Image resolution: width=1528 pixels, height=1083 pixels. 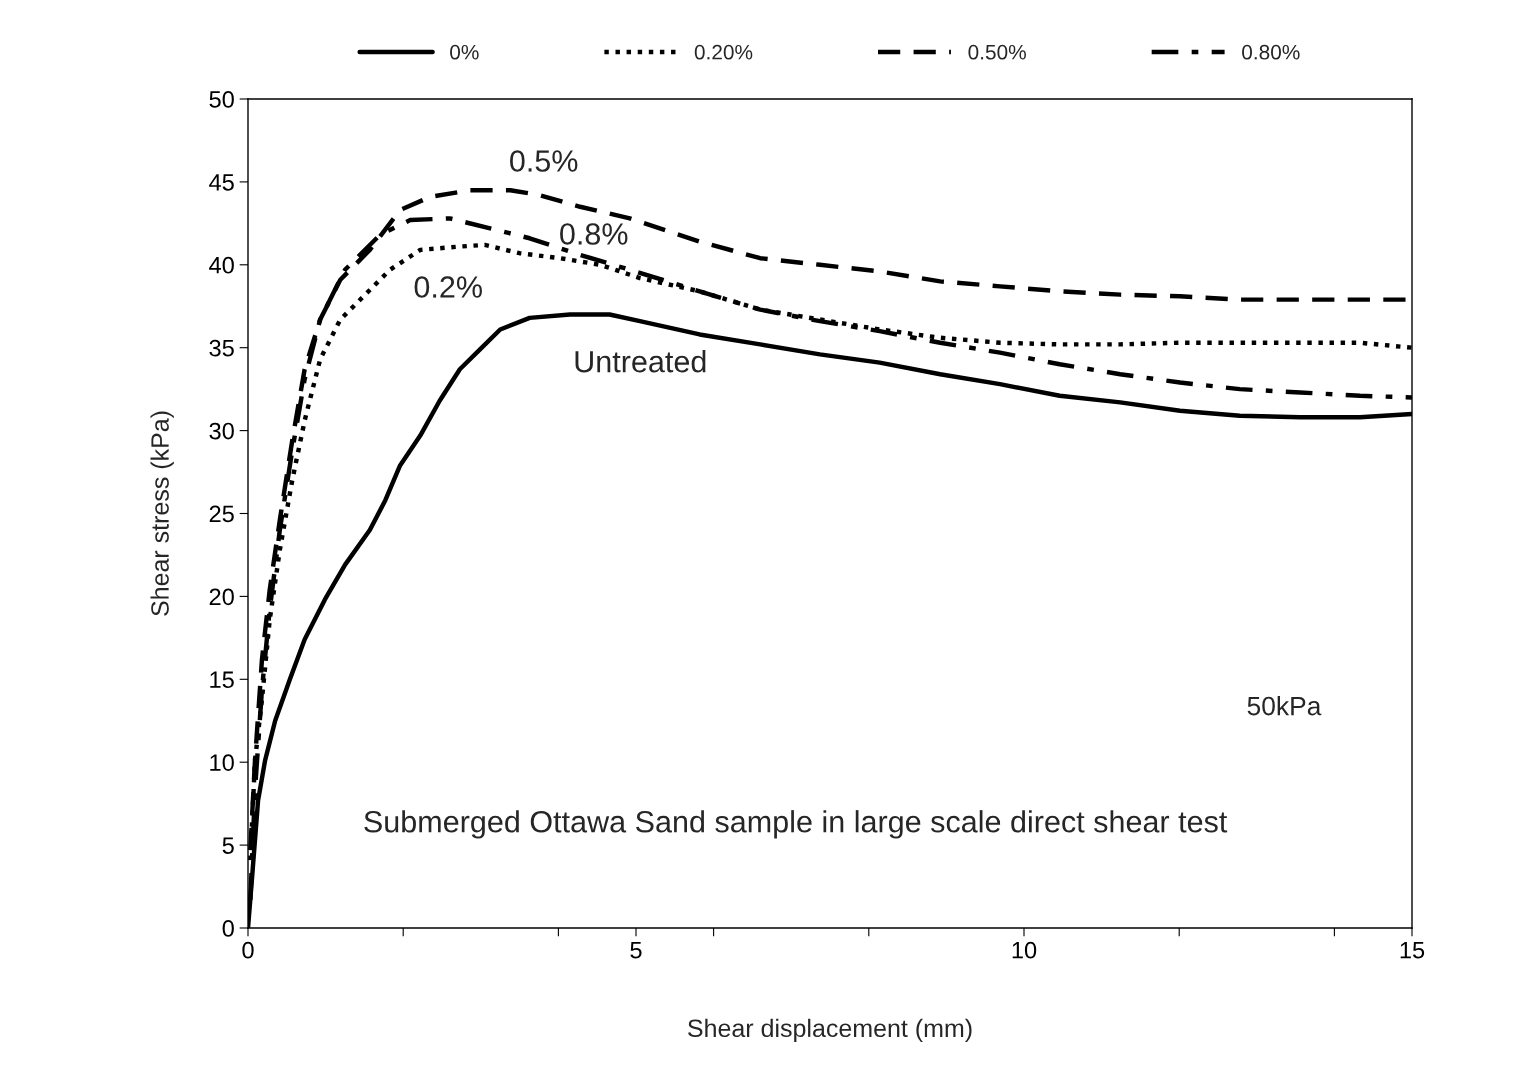 I want to click on y-tick-label: 45, so click(x=221, y=182).